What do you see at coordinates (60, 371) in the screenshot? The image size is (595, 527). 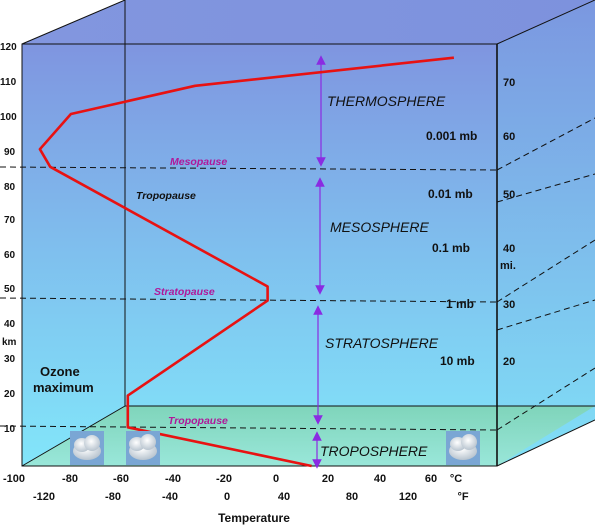 I see `ozone-label: Ozone` at bounding box center [60, 371].